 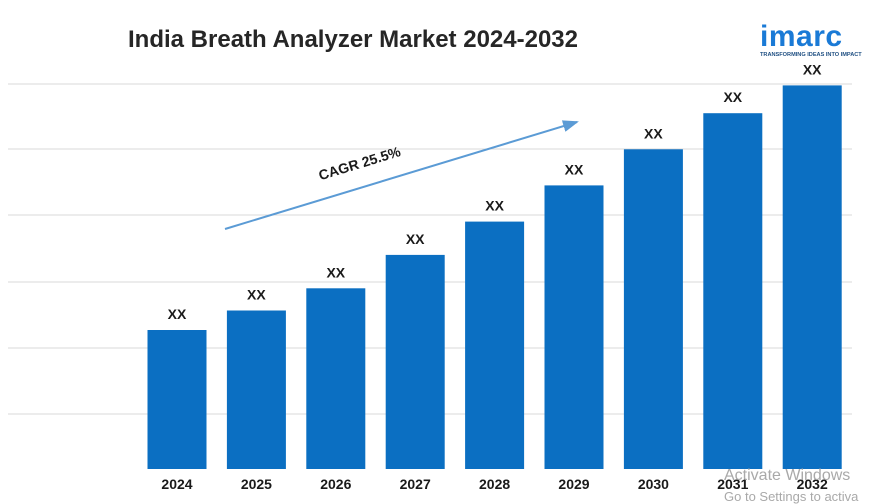 I want to click on bar-2026, so click(x=336, y=378).